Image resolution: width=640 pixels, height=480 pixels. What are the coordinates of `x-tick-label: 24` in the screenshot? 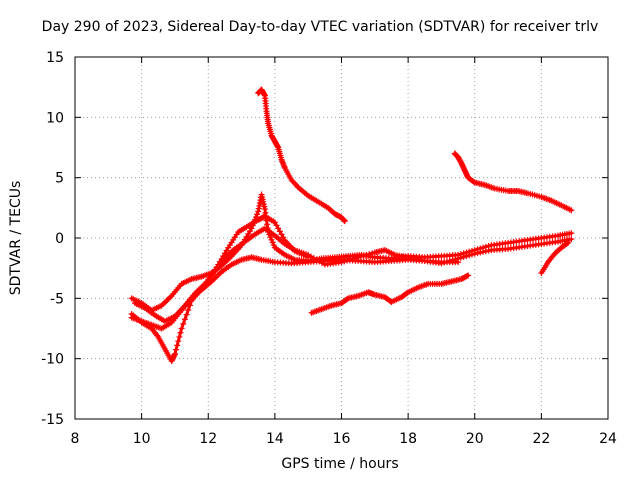 It's located at (608, 439).